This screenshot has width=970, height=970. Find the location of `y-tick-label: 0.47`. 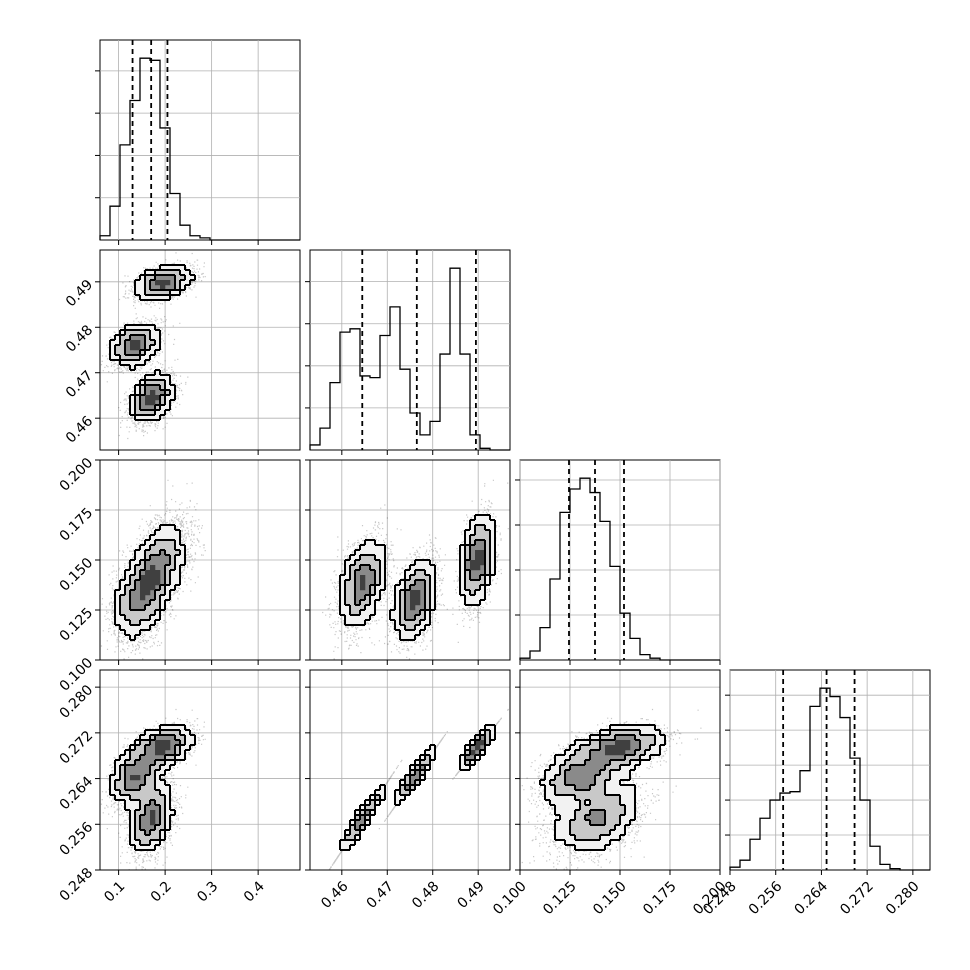

y-tick-label: 0.47 is located at coordinates (79, 384).